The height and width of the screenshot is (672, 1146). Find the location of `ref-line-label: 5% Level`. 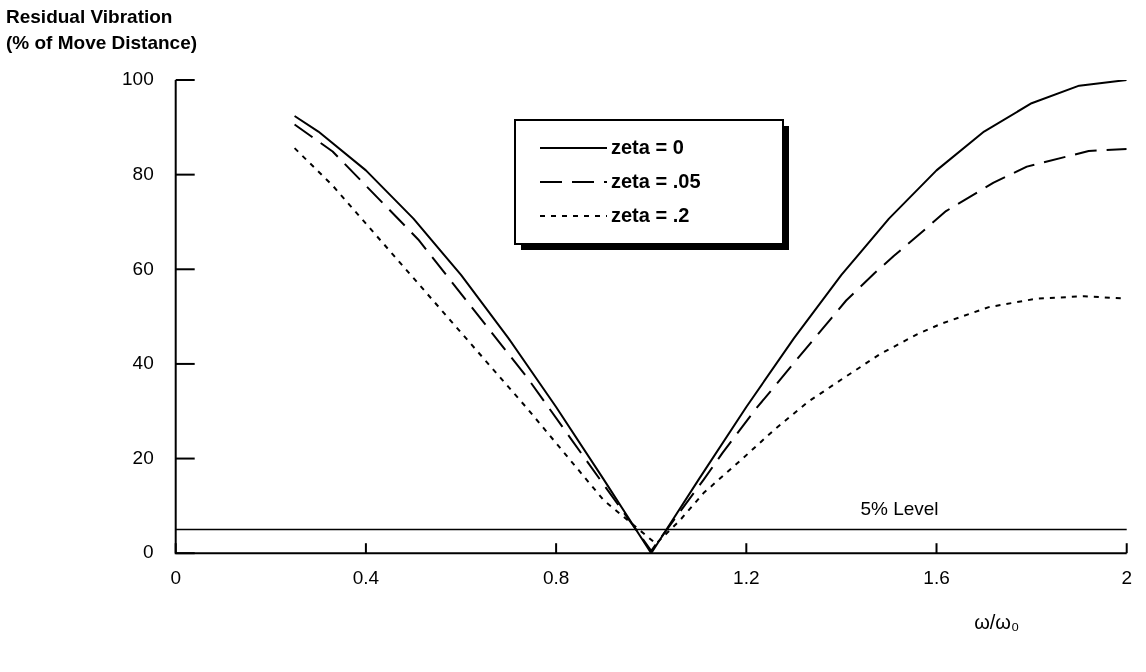

ref-line-label: 5% Level is located at coordinates (899, 509).